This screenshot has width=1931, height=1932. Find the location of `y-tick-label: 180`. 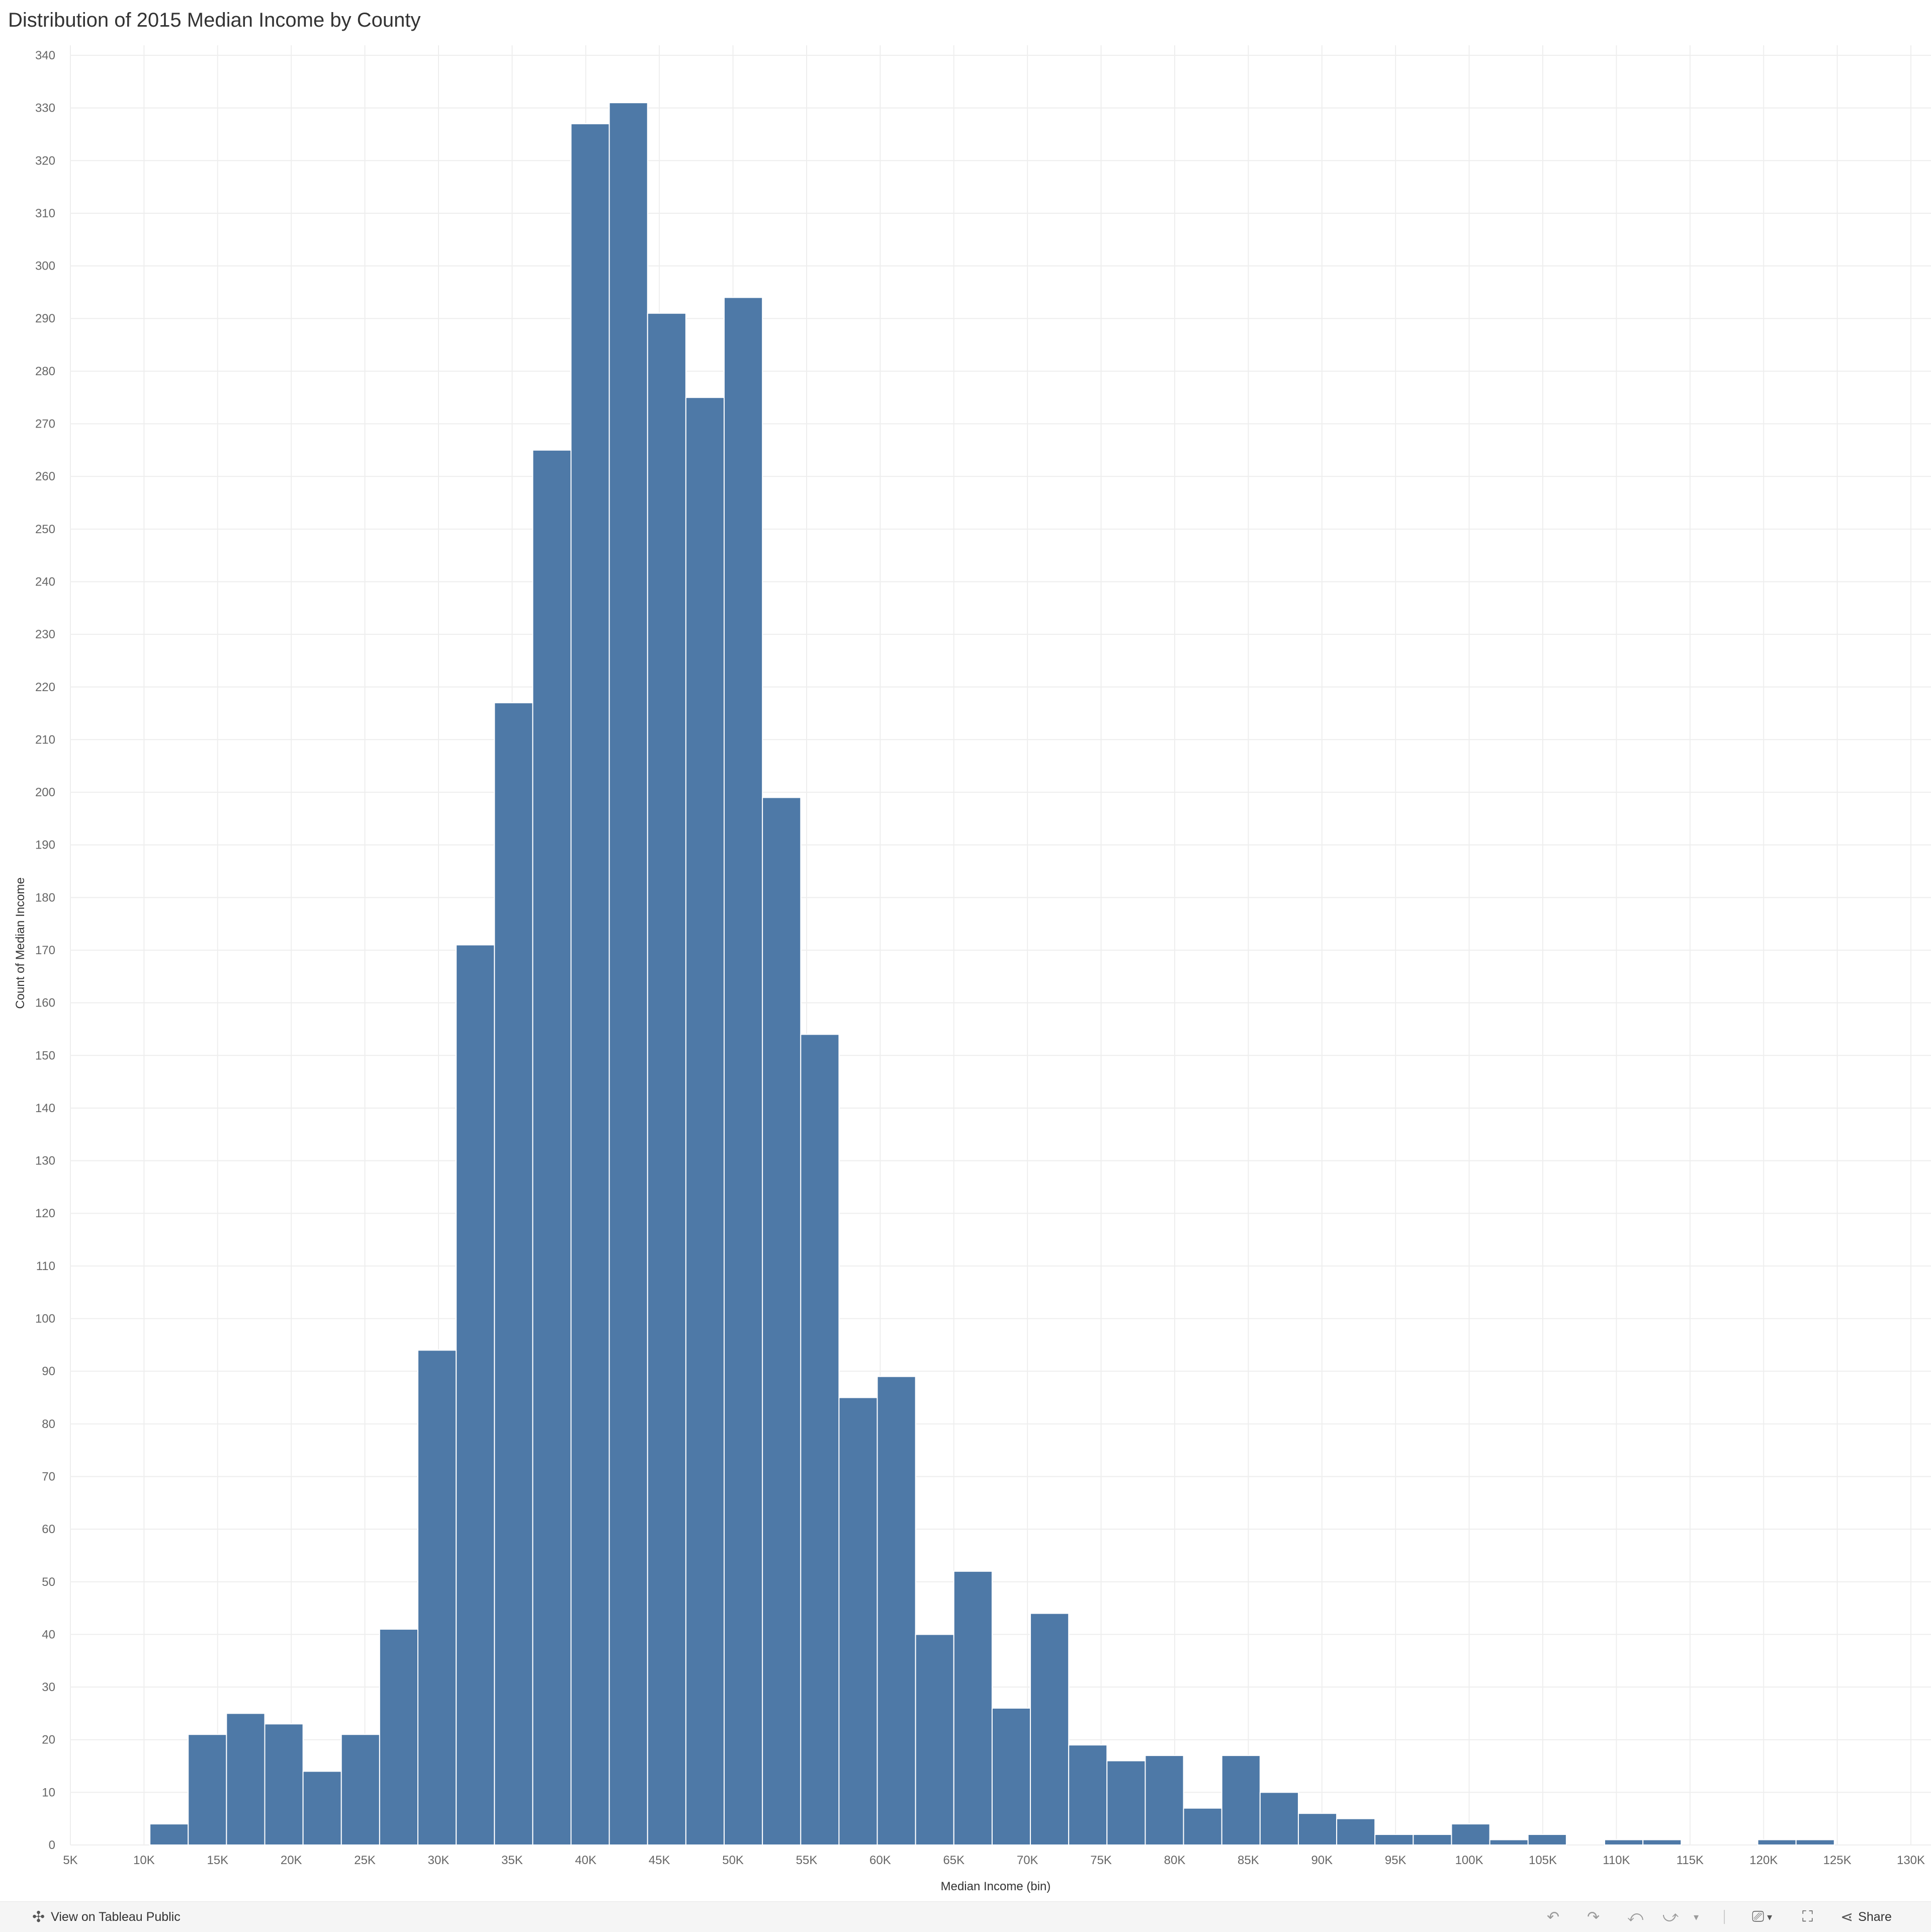

y-tick-label: 180 is located at coordinates (45, 897).